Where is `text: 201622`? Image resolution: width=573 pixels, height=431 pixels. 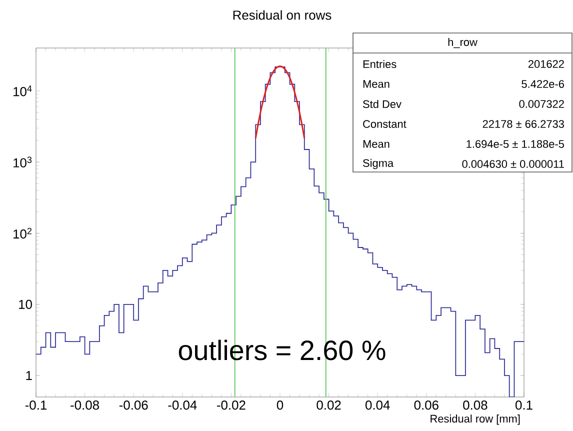
text: 201622 is located at coordinates (546, 64).